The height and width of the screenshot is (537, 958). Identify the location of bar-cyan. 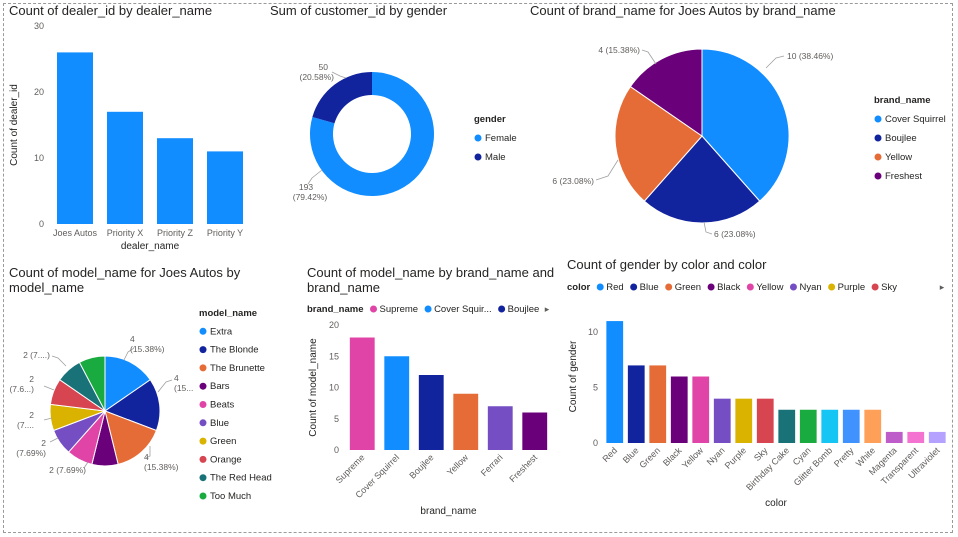
(808, 426).